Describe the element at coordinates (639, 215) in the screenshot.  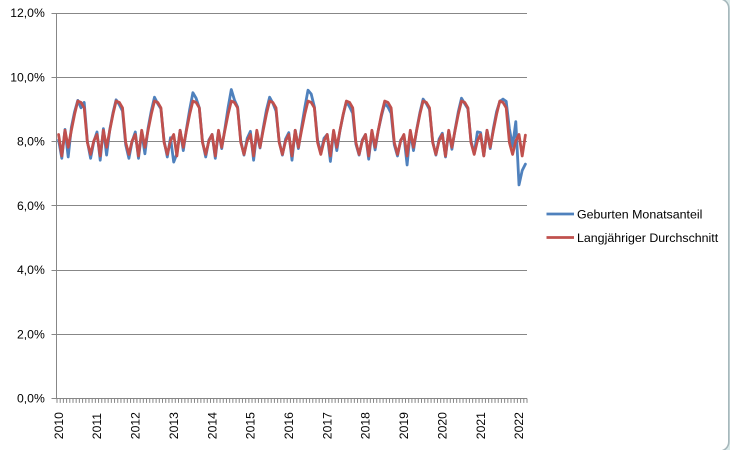
I see `svg-text: Geburten Monatsanteil` at that location.